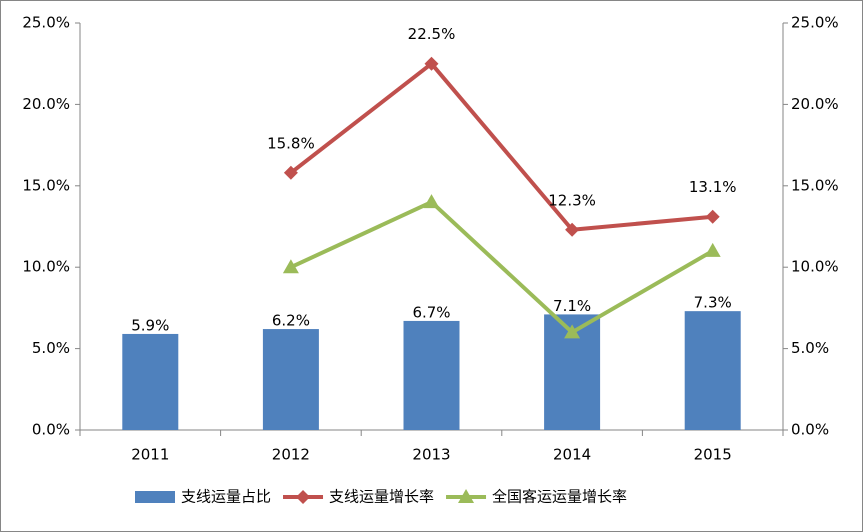 The image size is (863, 532). I want to click on y2-tick-label: 25.0%, so click(815, 23).